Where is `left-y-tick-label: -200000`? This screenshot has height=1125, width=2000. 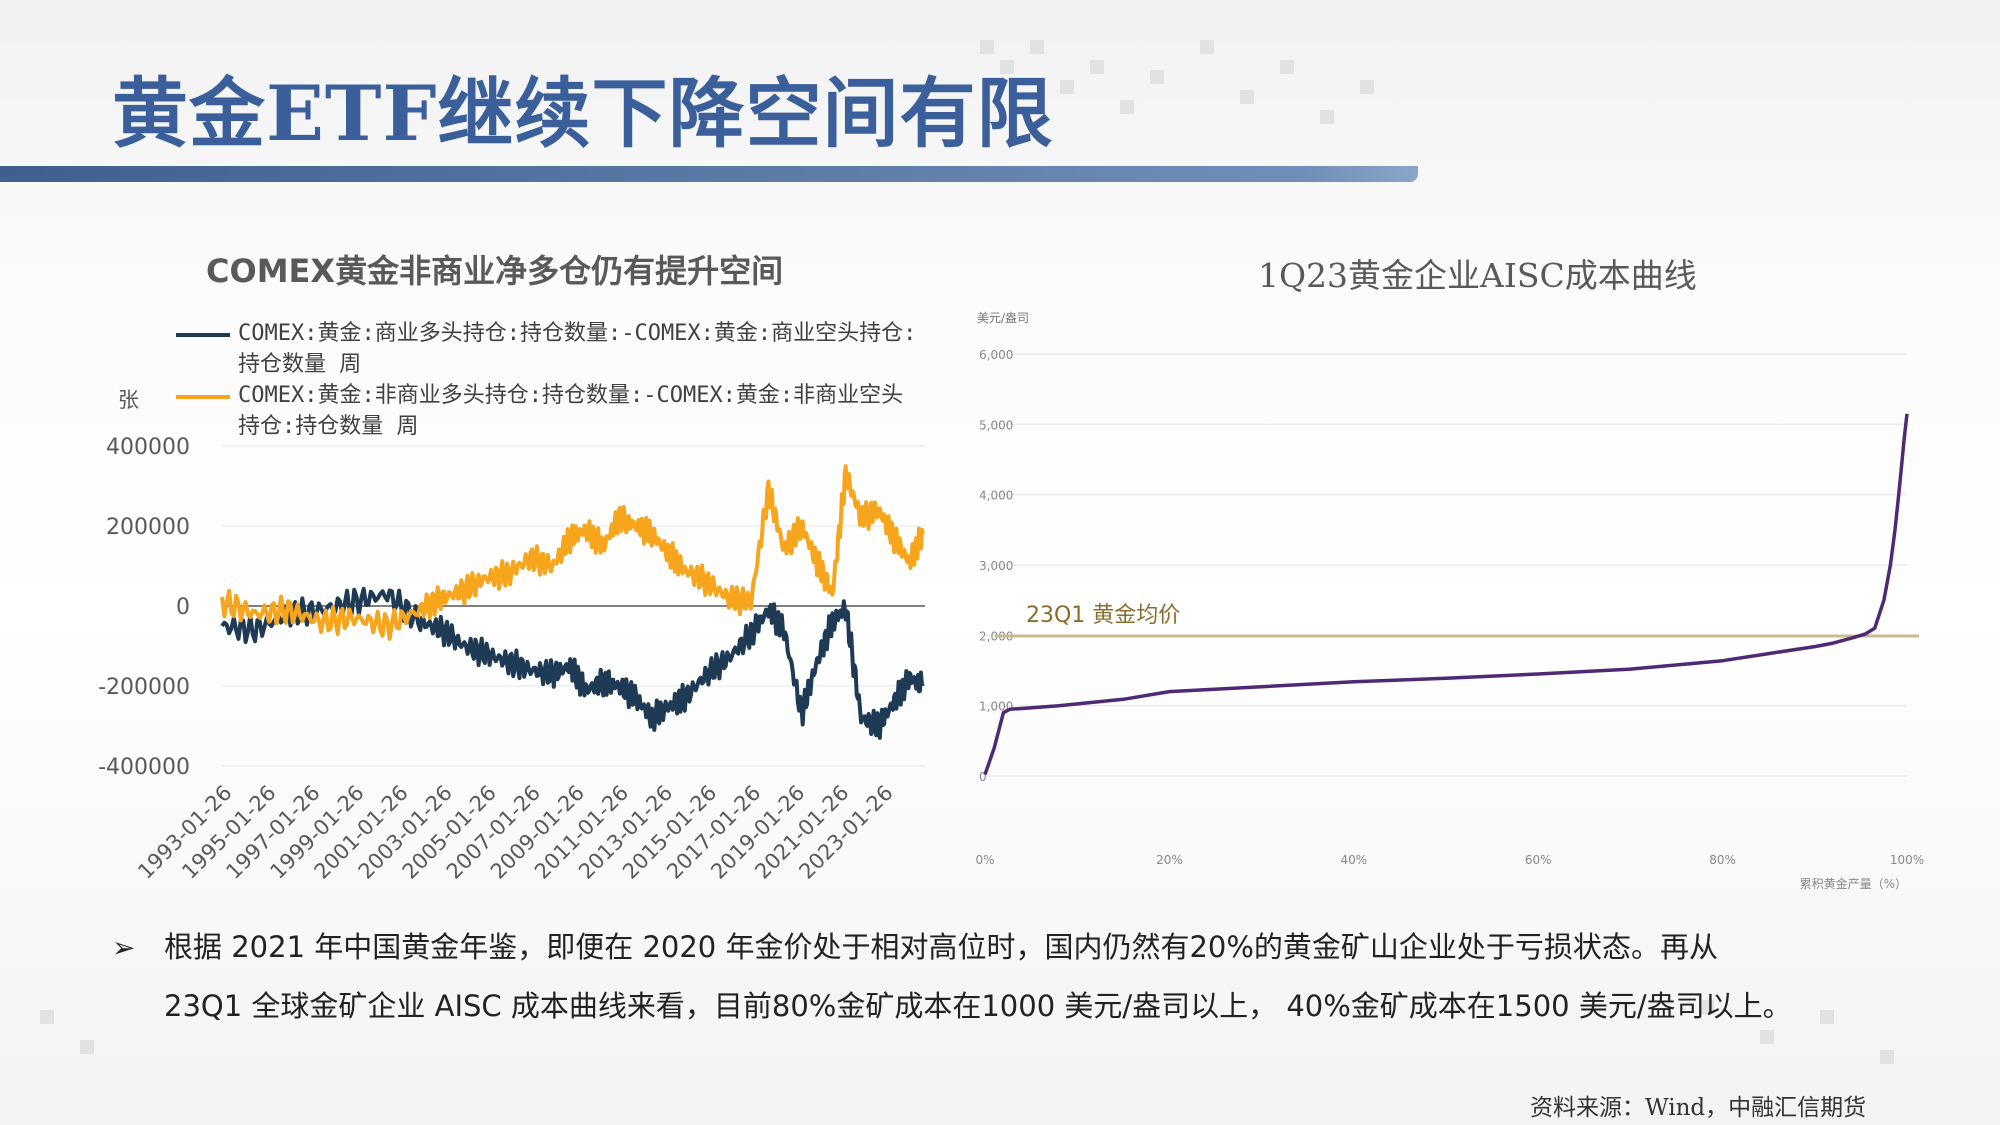
left-y-tick-label: -200000 is located at coordinates (144, 687).